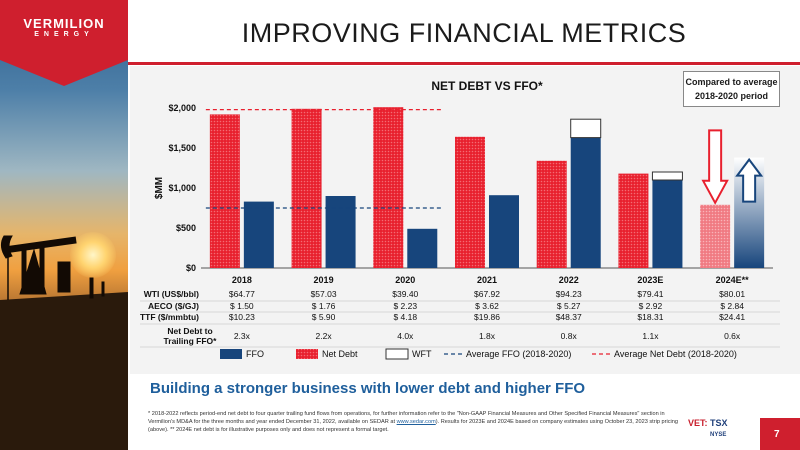 The height and width of the screenshot is (450, 800). What do you see at coordinates (397, 354) in the screenshot?
I see `legend-swatch-wft` at bounding box center [397, 354].